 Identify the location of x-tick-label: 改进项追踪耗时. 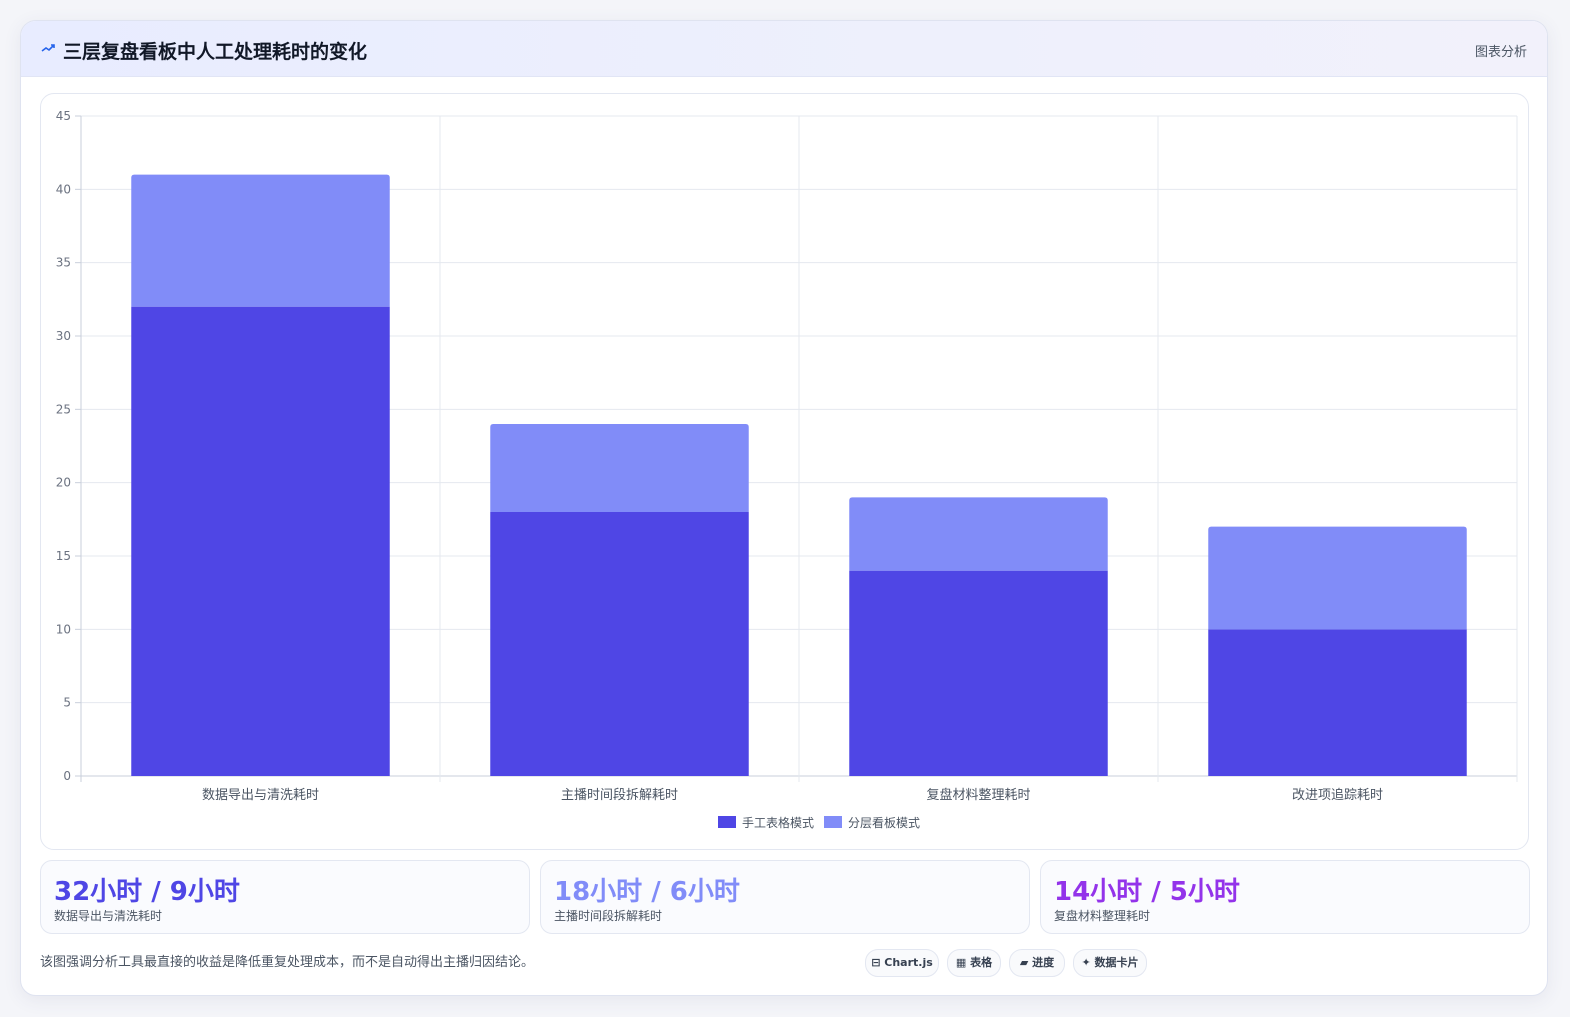
(1337, 795).